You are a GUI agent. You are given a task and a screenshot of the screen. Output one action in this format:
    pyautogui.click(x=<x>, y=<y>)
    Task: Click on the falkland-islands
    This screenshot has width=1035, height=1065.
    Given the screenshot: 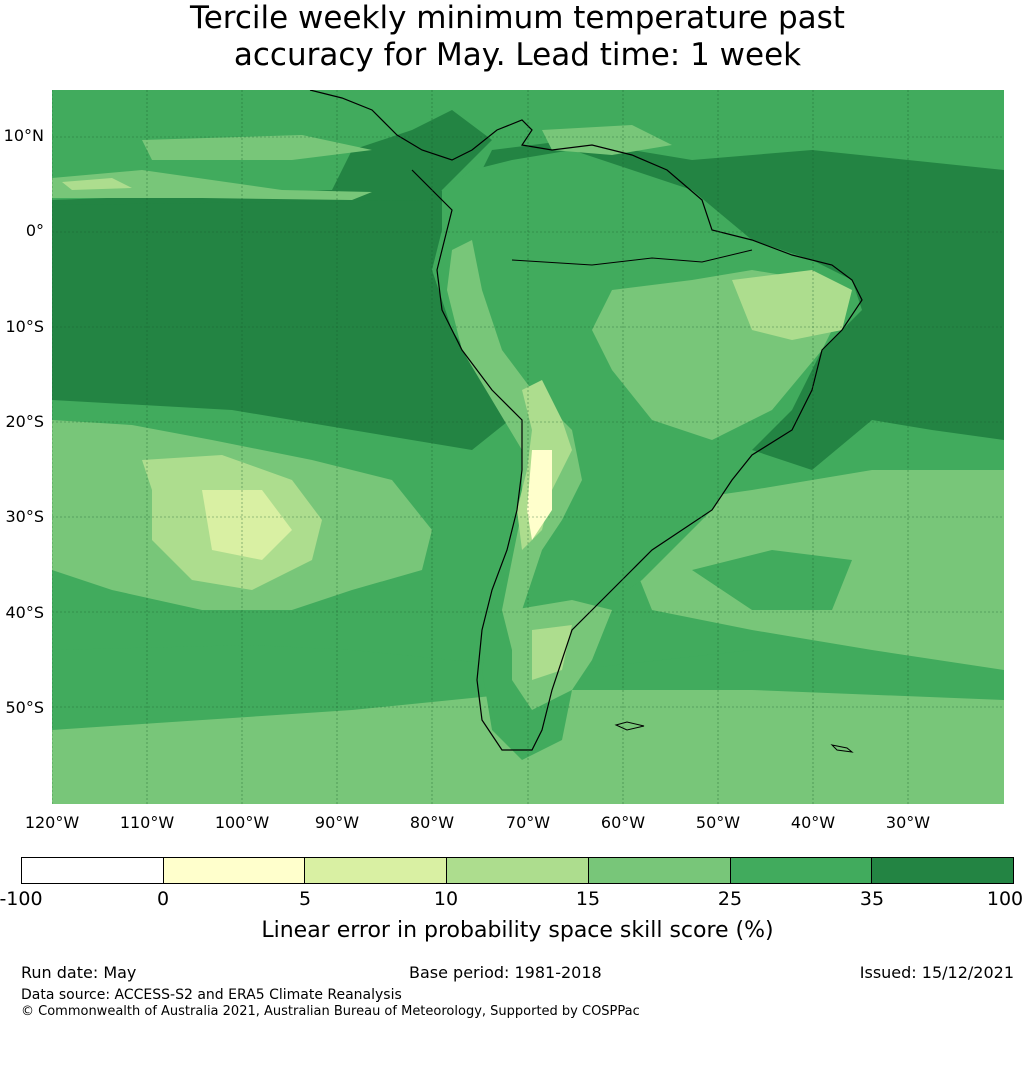 What is the action you would take?
    pyautogui.click(x=629, y=726)
    